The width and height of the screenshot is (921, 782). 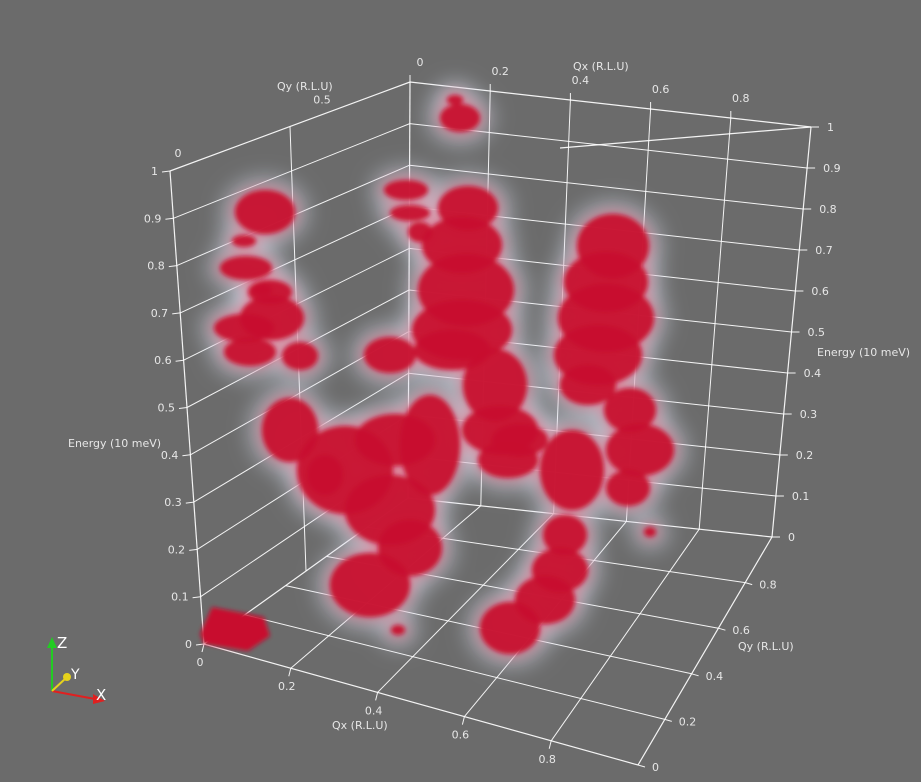 What do you see at coordinates (688, 721) in the screenshot?
I see `qy-tick-label-right: 0.2` at bounding box center [688, 721].